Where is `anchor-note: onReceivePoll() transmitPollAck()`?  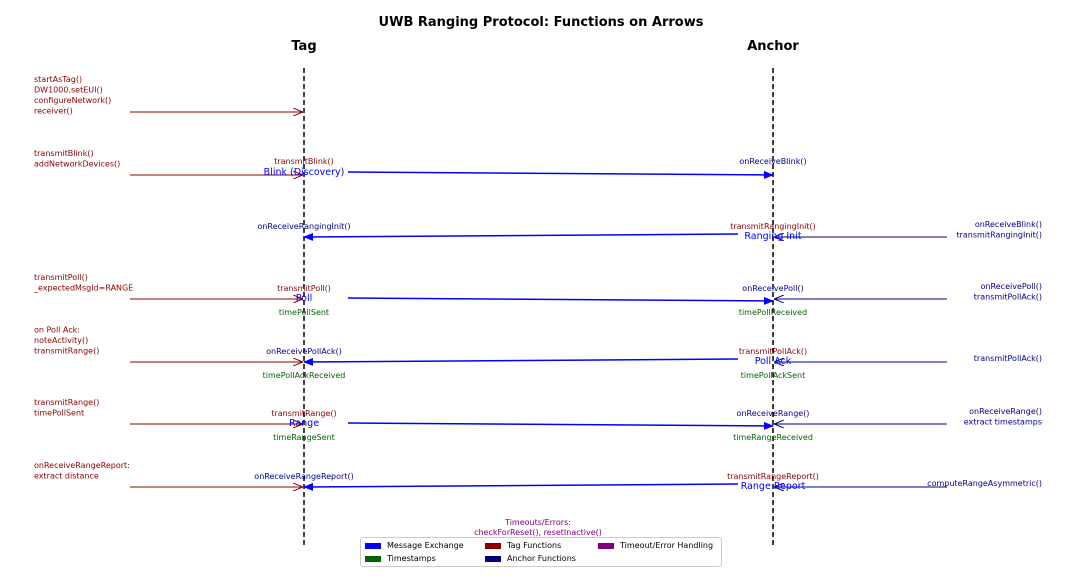
anchor-note: onReceivePoll() transmitPollAck() is located at coordinates (1008, 292).